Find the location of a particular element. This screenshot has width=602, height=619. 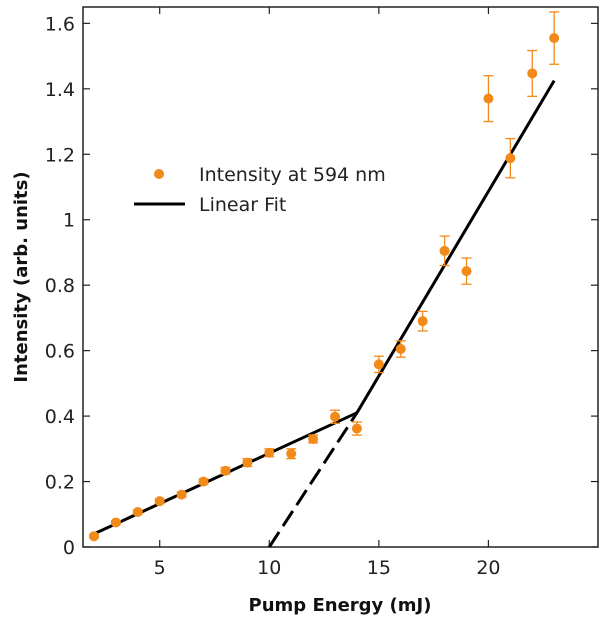

legend-label-fit: Linear Fit is located at coordinates (242, 205).